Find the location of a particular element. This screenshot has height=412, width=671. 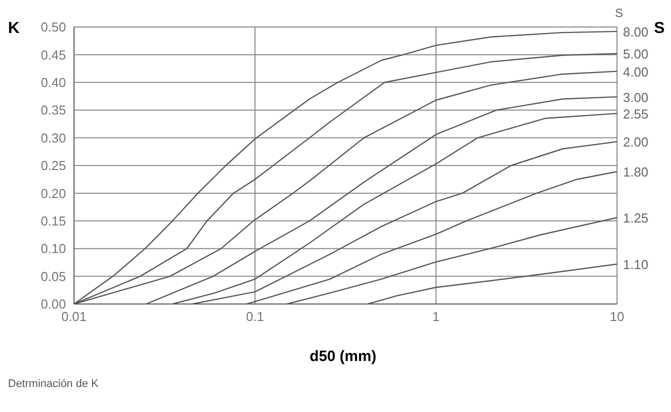

x-tick-label: 10 is located at coordinates (617, 316).